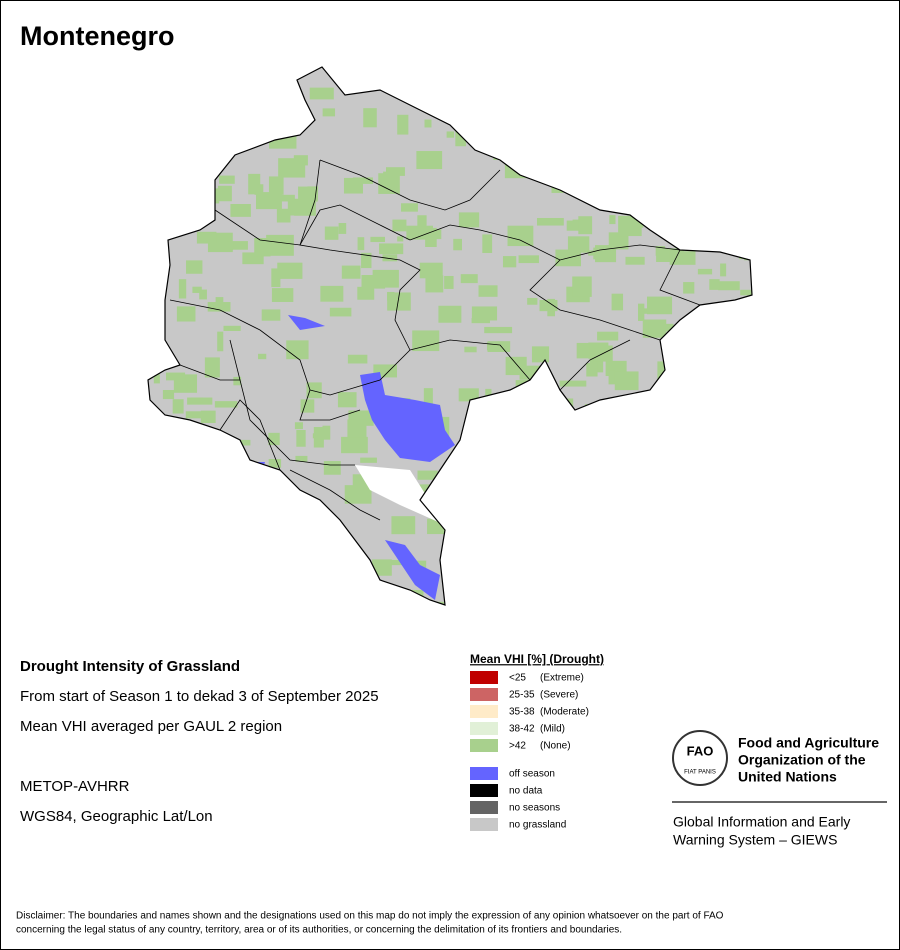  I want to click on legend-range: 38-42, so click(522, 729).